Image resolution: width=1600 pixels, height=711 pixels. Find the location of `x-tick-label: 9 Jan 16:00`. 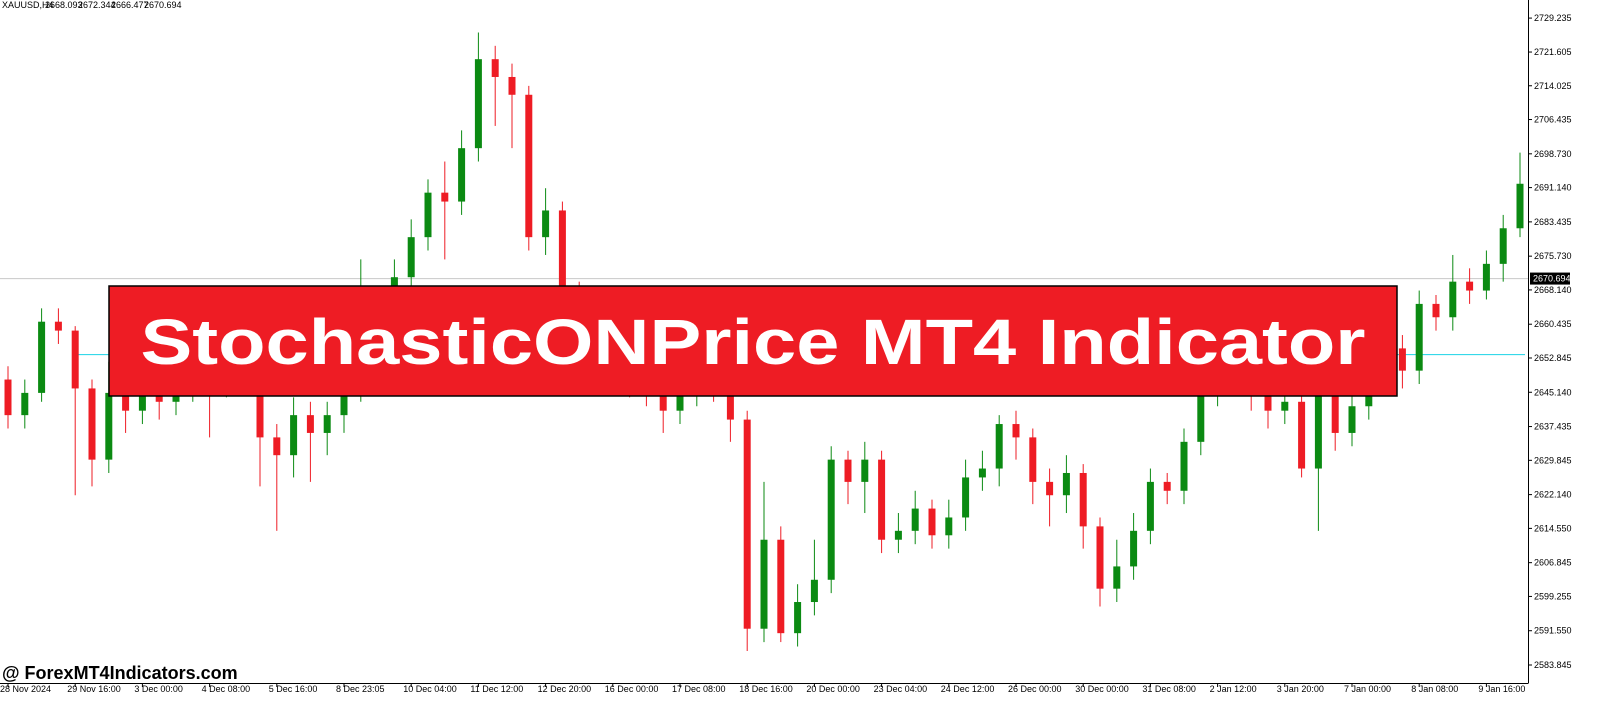

x-tick-label: 9 Jan 16:00 is located at coordinates (1501, 689).